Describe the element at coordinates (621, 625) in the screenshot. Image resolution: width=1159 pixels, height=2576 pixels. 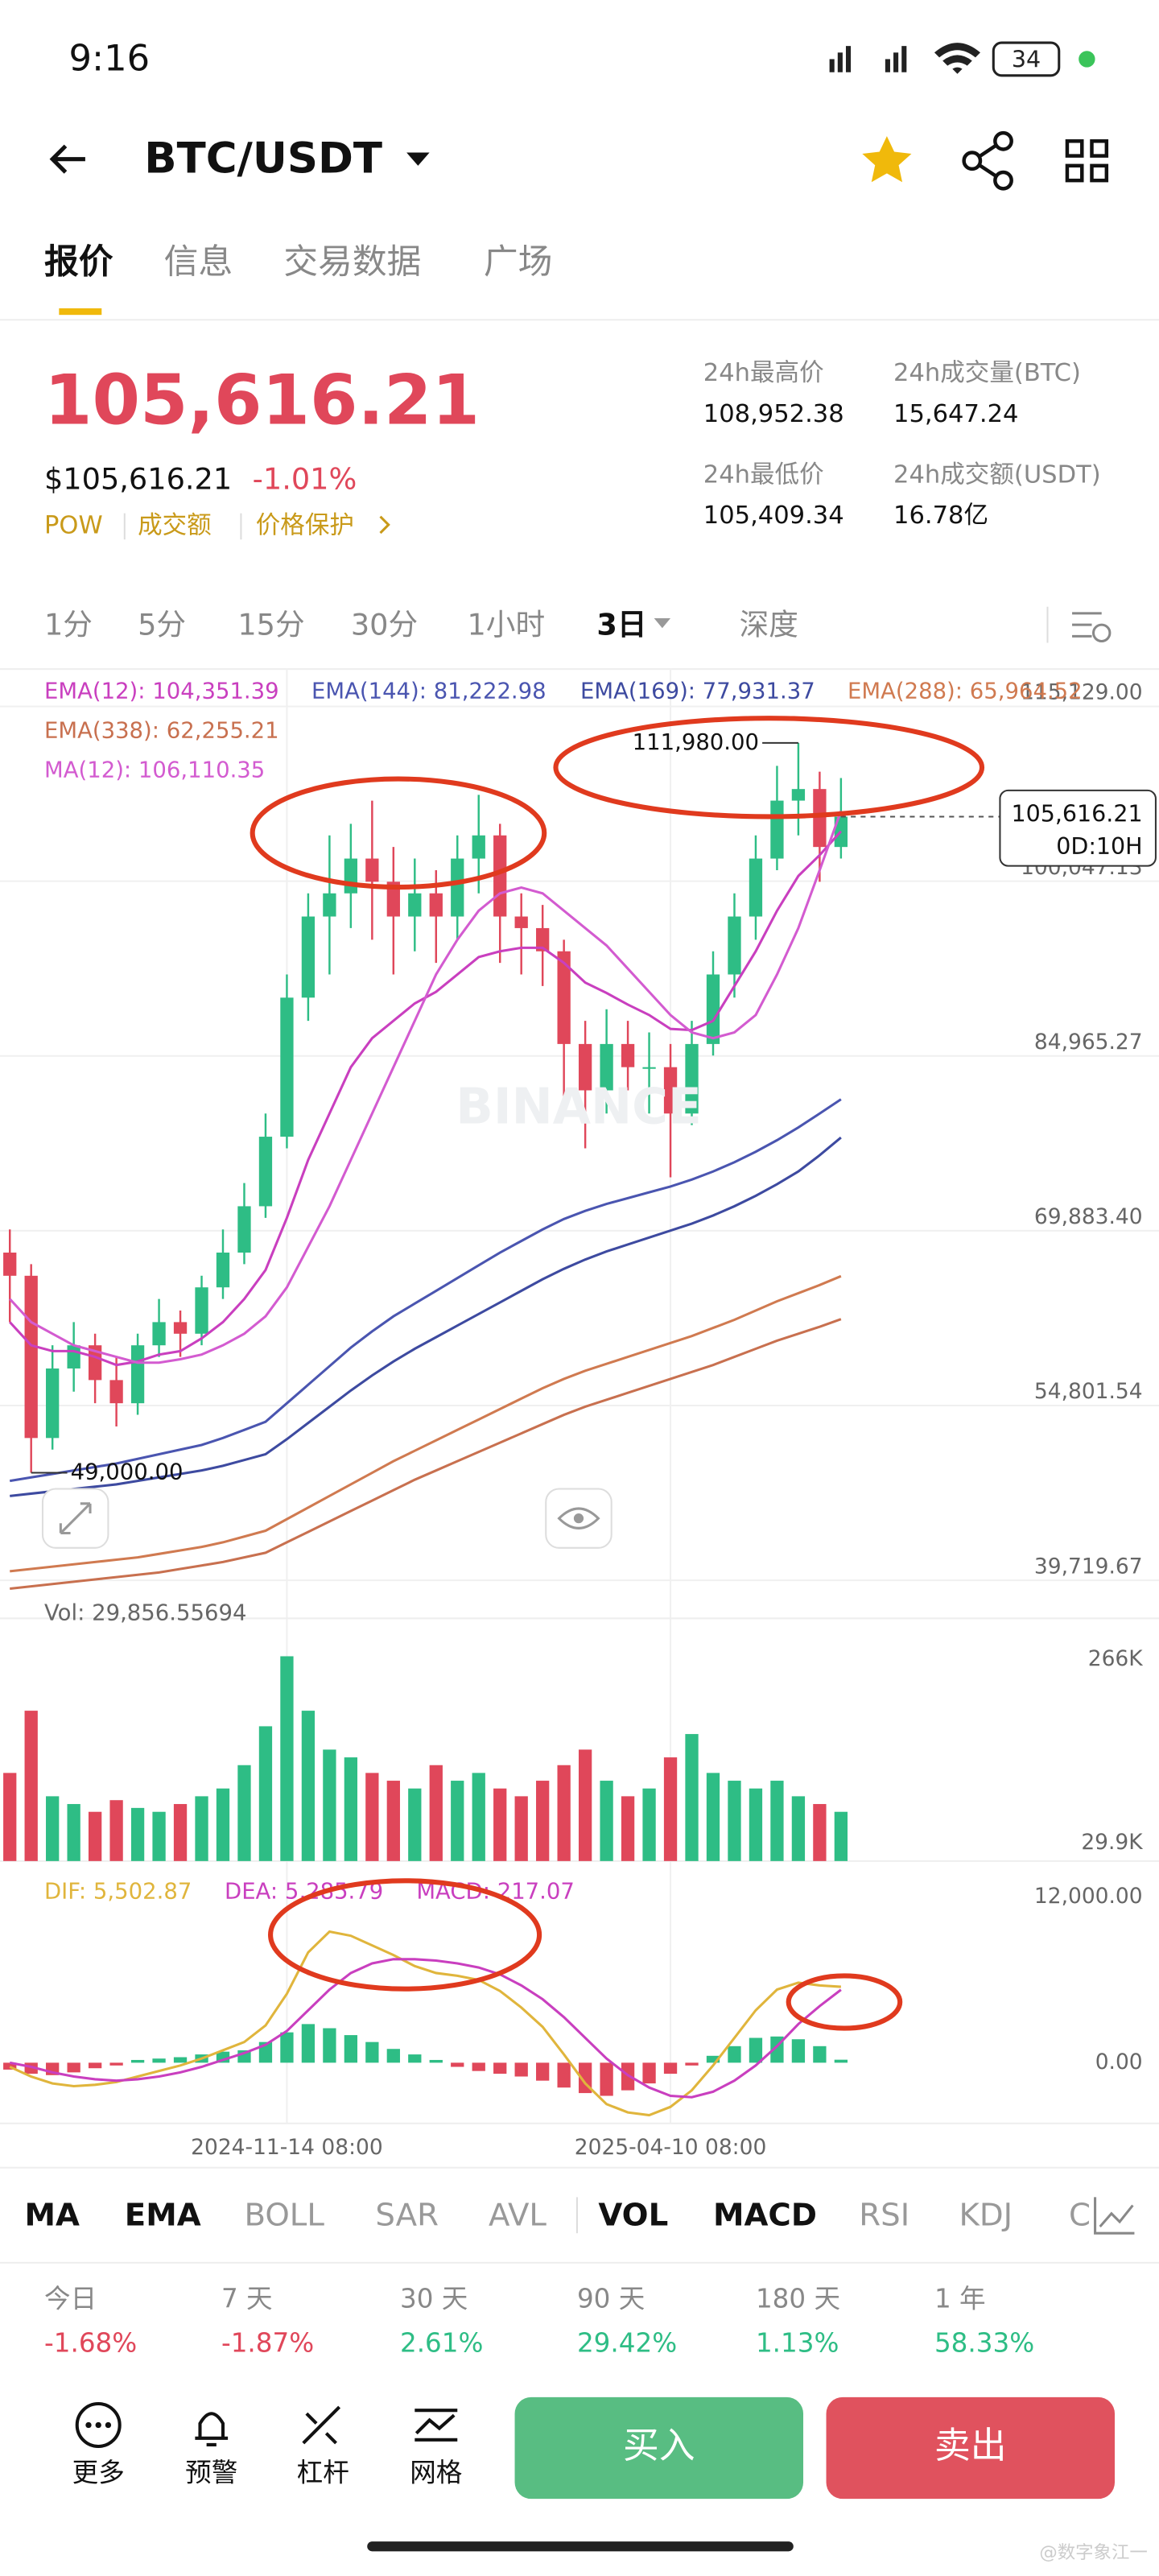
I see `interval-tab: 3日` at that location.